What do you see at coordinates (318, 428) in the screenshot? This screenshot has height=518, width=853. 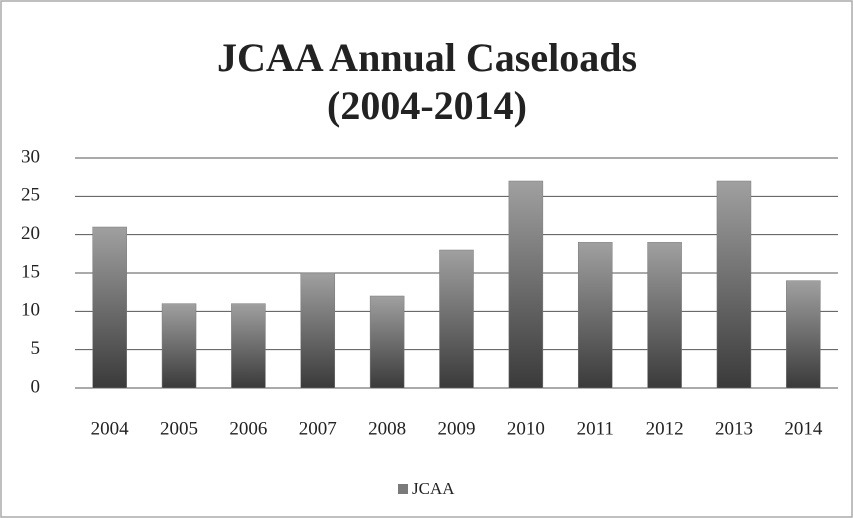 I see `x-tick-label: 2007` at bounding box center [318, 428].